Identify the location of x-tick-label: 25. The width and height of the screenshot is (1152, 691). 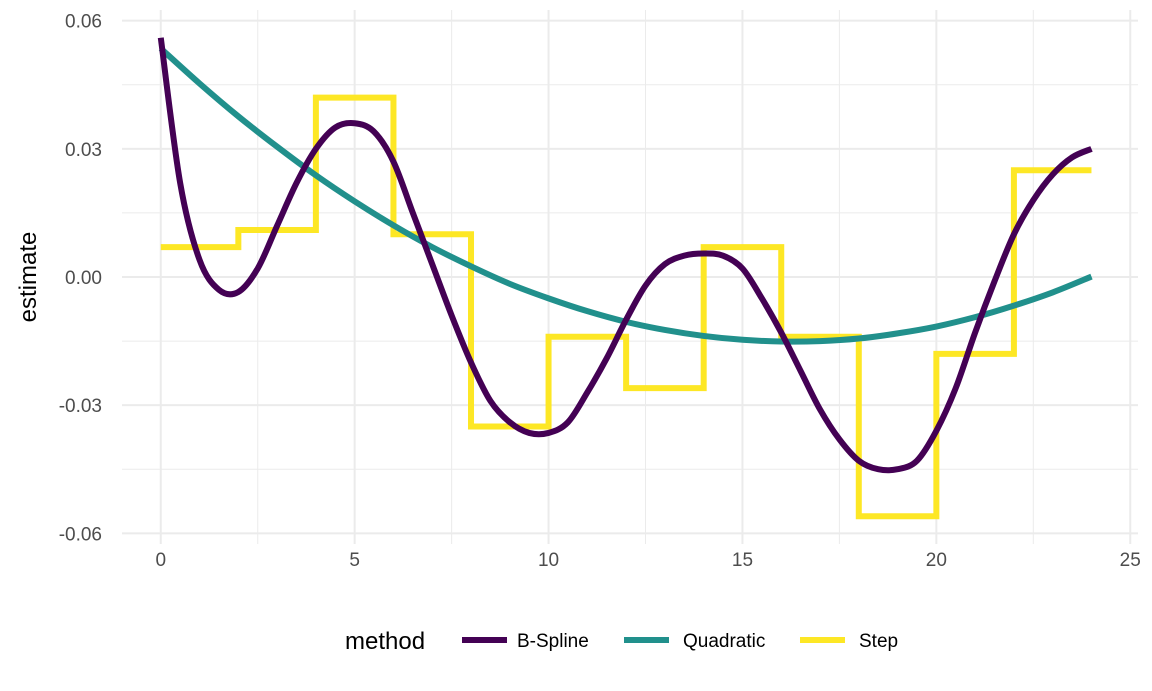
(1130, 560).